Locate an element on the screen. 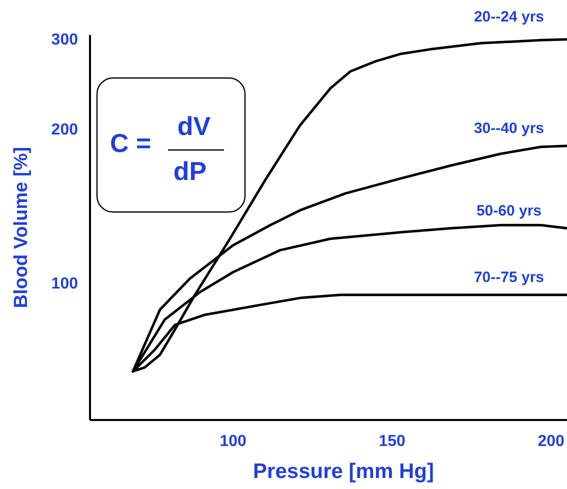  y-tick-label: 200 is located at coordinates (64, 129).